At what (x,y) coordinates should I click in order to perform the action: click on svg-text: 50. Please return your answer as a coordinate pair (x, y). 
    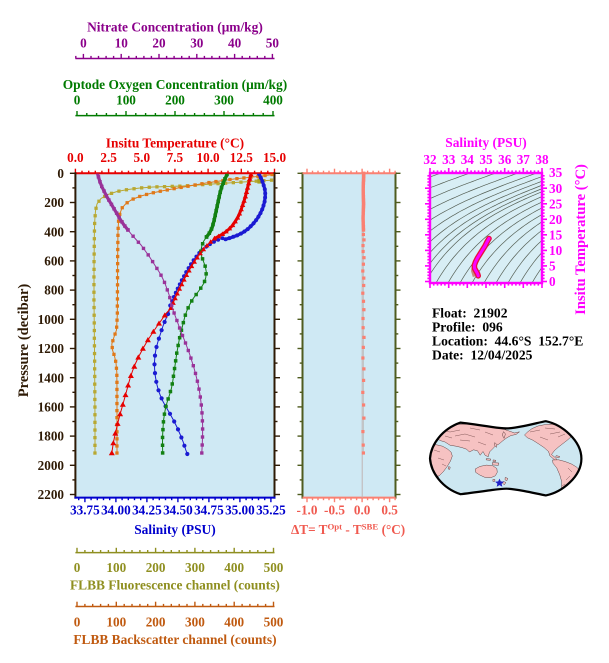
    Looking at the image, I should click on (273, 43).